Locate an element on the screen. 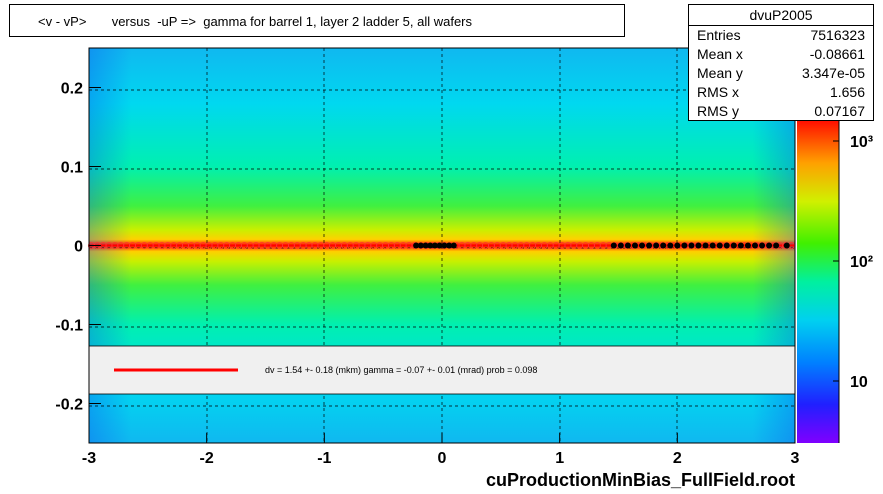 This screenshot has height=494, width=883. stats-separator is located at coordinates (781, 25).